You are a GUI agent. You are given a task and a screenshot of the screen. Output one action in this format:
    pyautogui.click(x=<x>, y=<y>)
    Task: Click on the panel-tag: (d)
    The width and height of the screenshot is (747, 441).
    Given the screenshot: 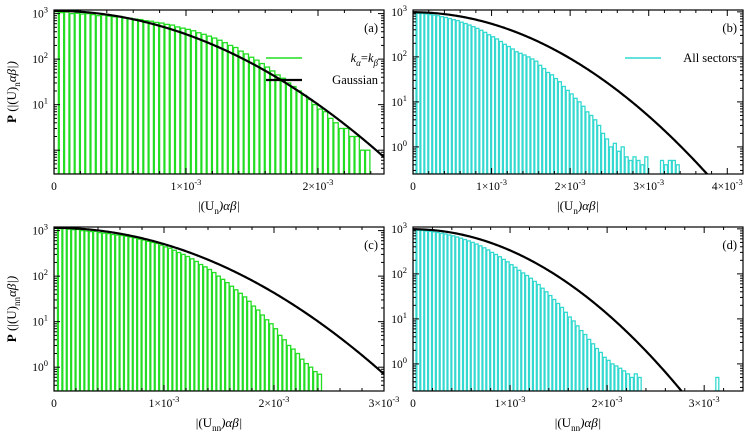 What is the action you would take?
    pyautogui.click(x=729, y=245)
    